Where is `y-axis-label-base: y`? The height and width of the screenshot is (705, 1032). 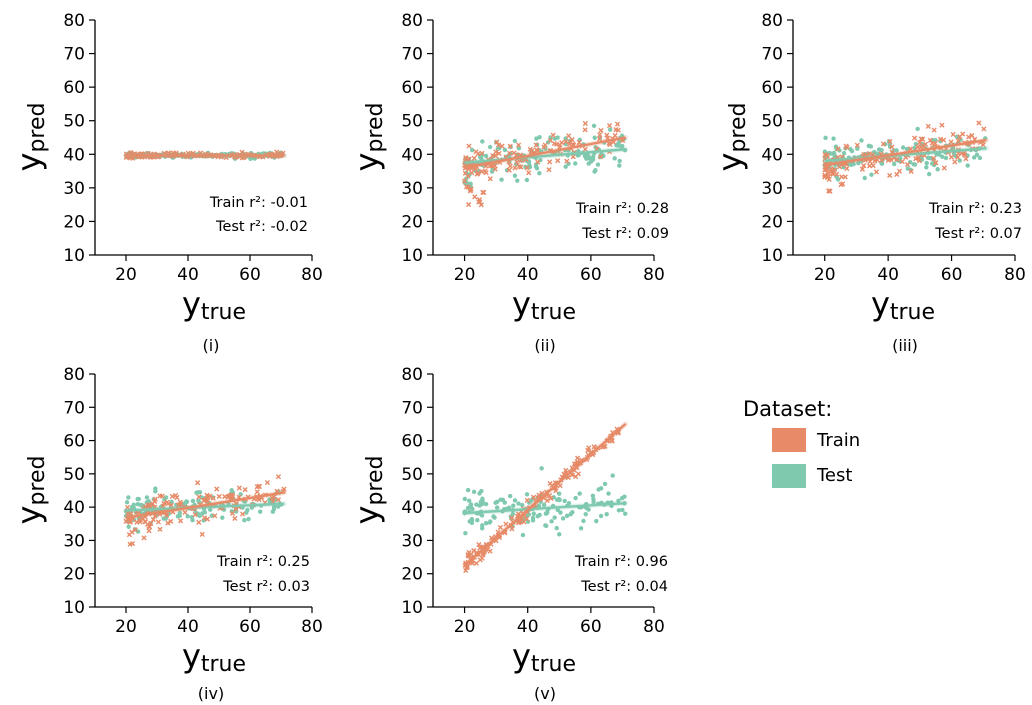 y-axis-label-base: y is located at coordinates (367, 515).